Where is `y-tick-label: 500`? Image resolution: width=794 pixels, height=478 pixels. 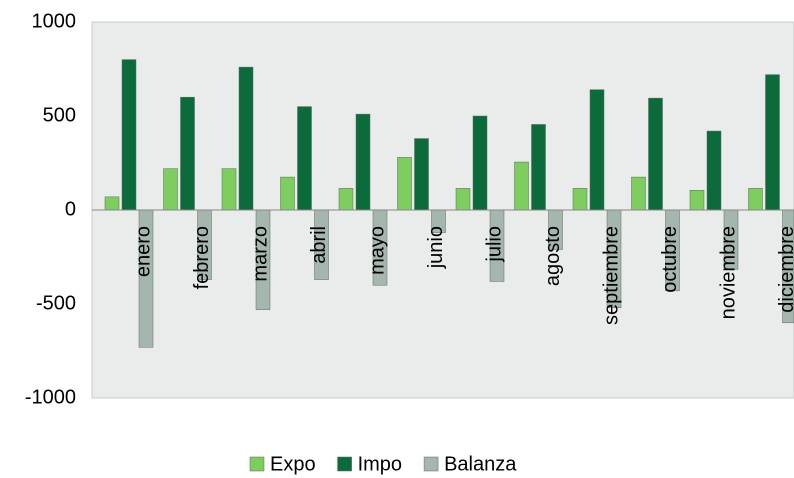
y-tick-label: 500 is located at coordinates (59, 115).